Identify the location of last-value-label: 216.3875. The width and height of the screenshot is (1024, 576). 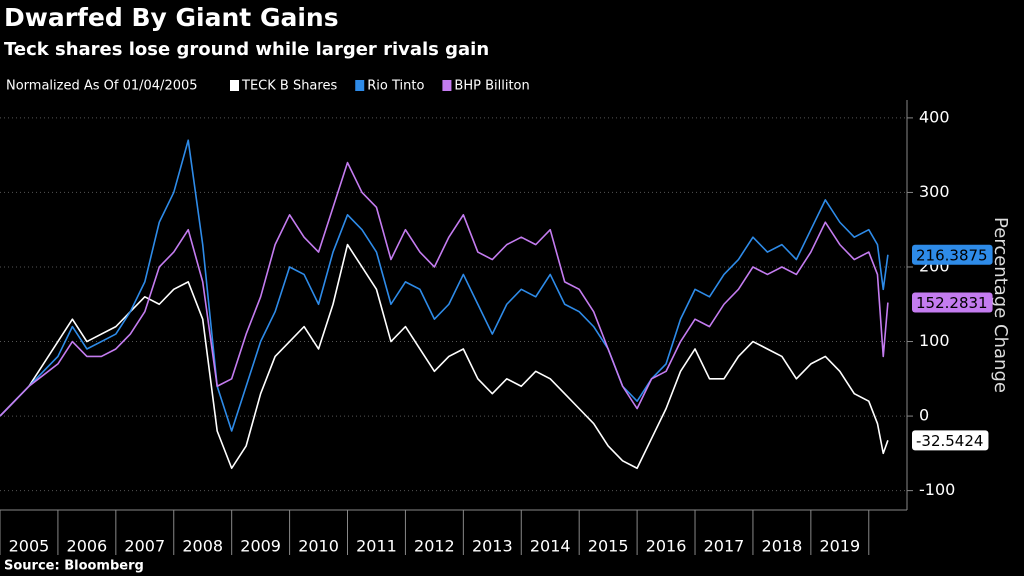
(952, 255).